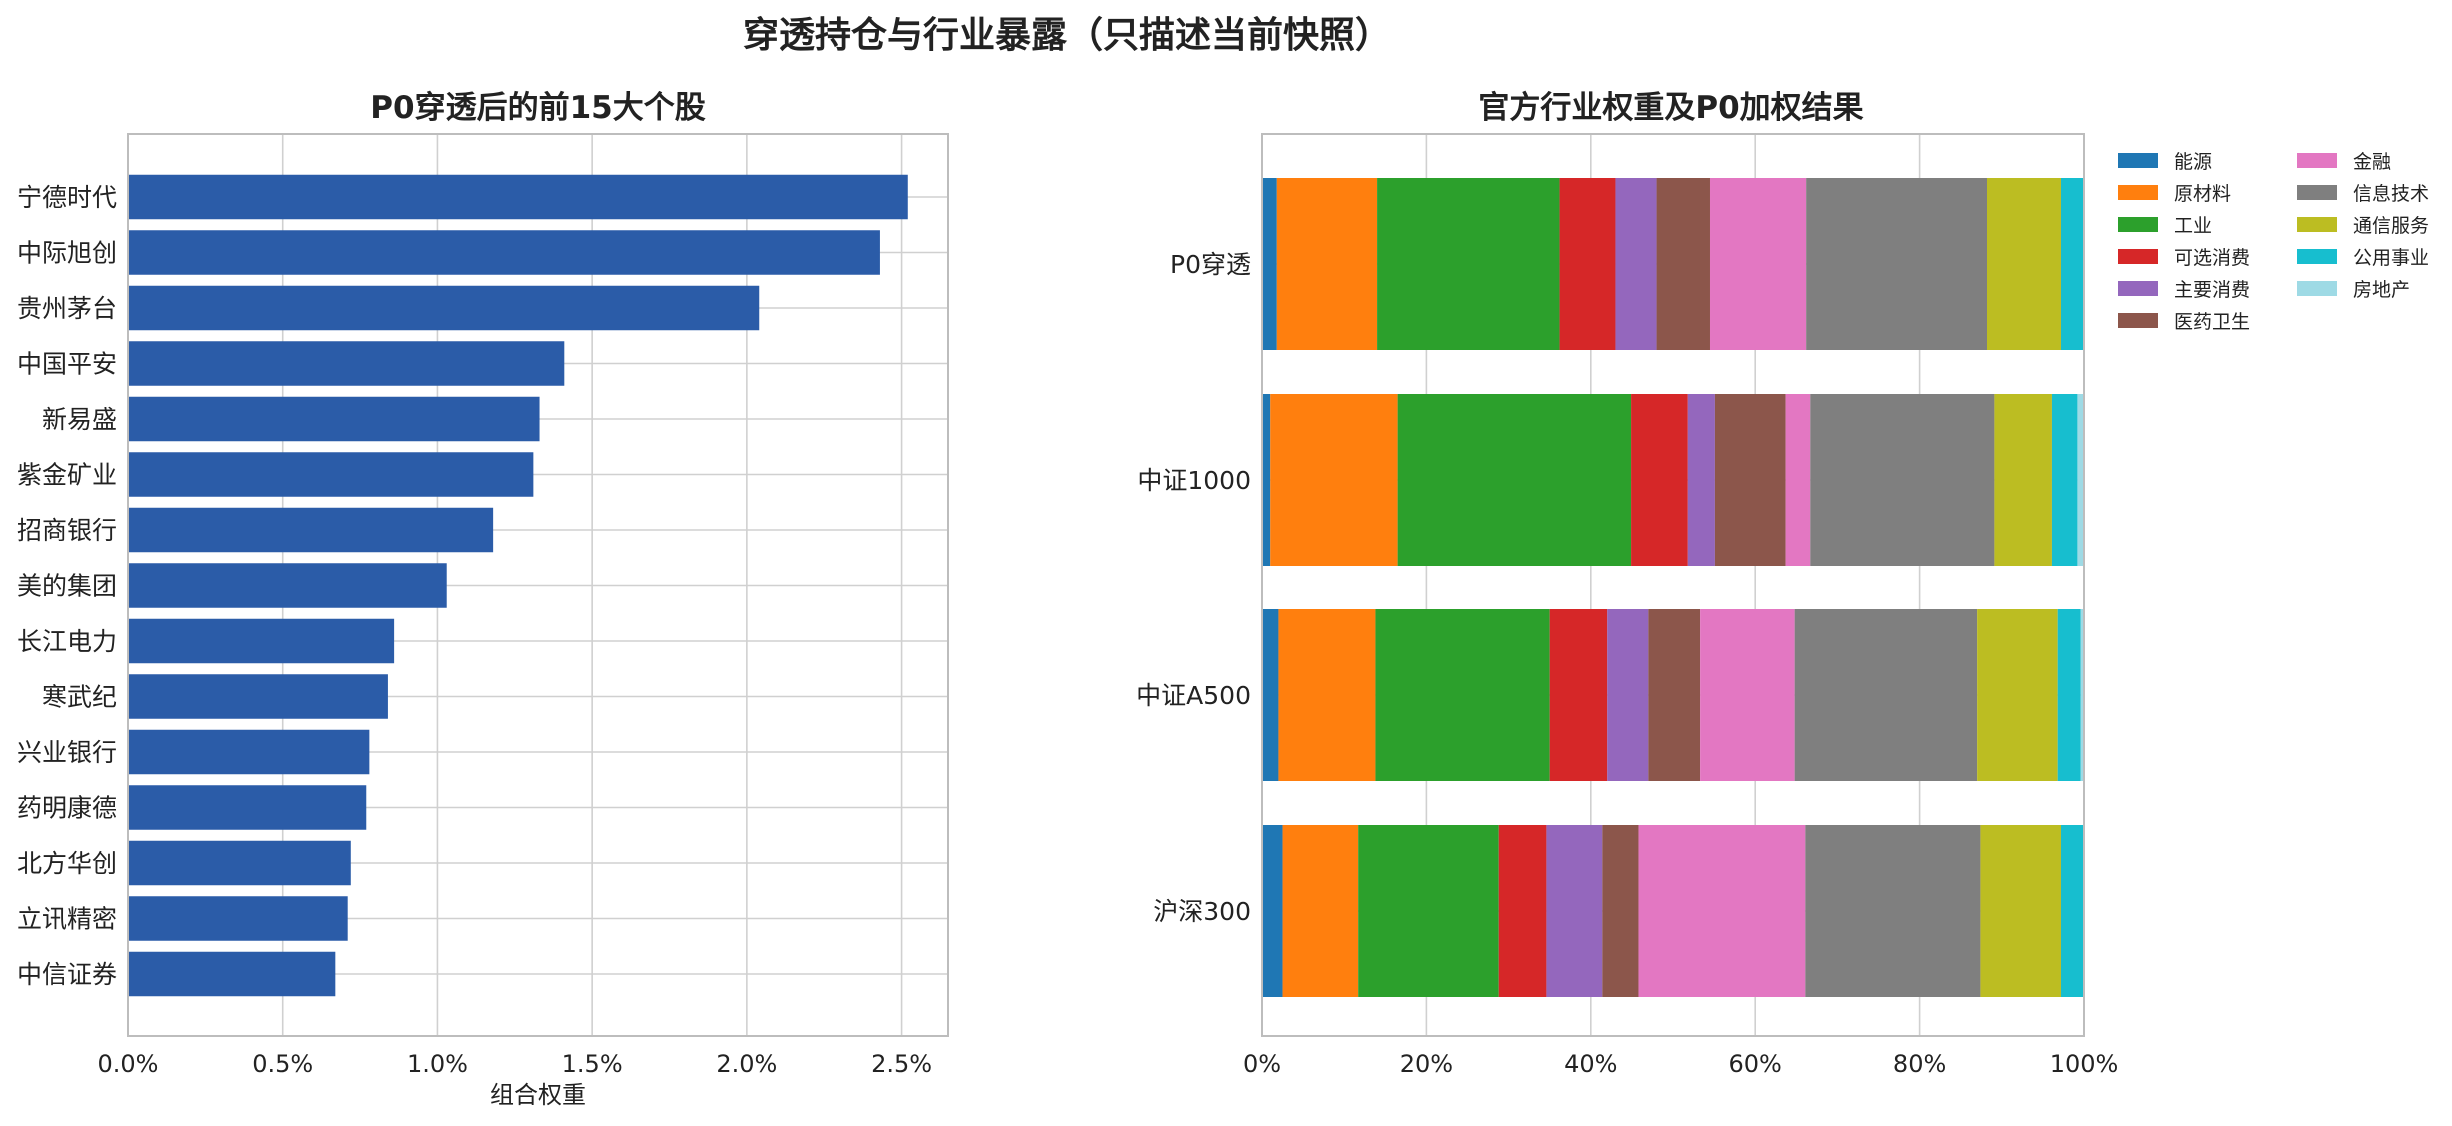 The width and height of the screenshot is (2452, 1126). I want to click on index-label: P0穿透, so click(1210, 264).